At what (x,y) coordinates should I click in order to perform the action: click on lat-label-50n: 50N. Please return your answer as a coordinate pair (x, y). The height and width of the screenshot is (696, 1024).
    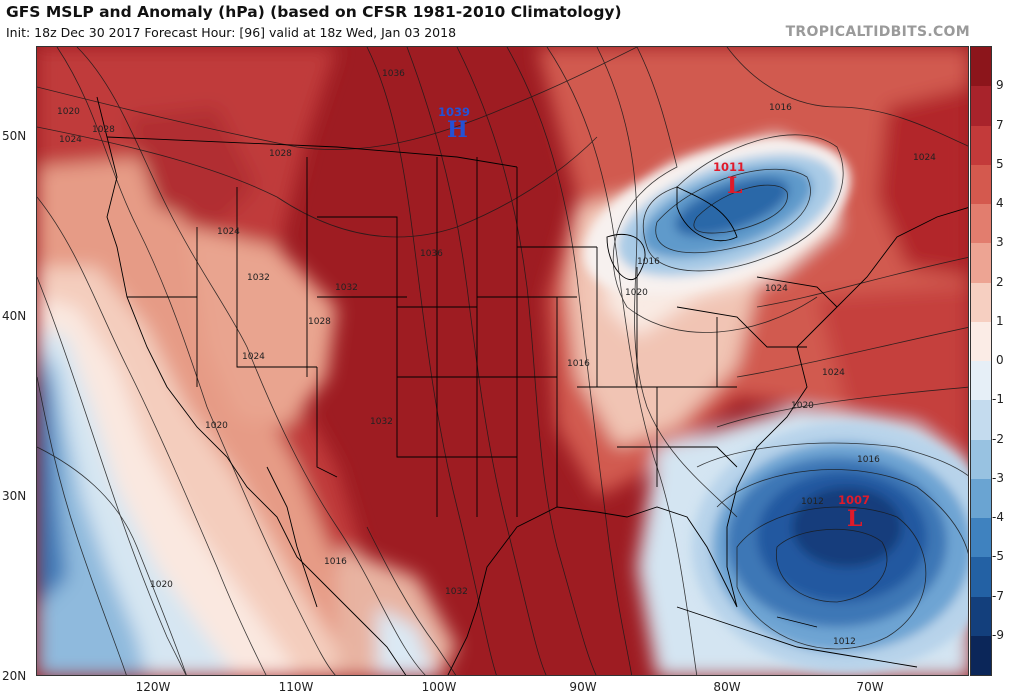
    Looking at the image, I should click on (14, 136).